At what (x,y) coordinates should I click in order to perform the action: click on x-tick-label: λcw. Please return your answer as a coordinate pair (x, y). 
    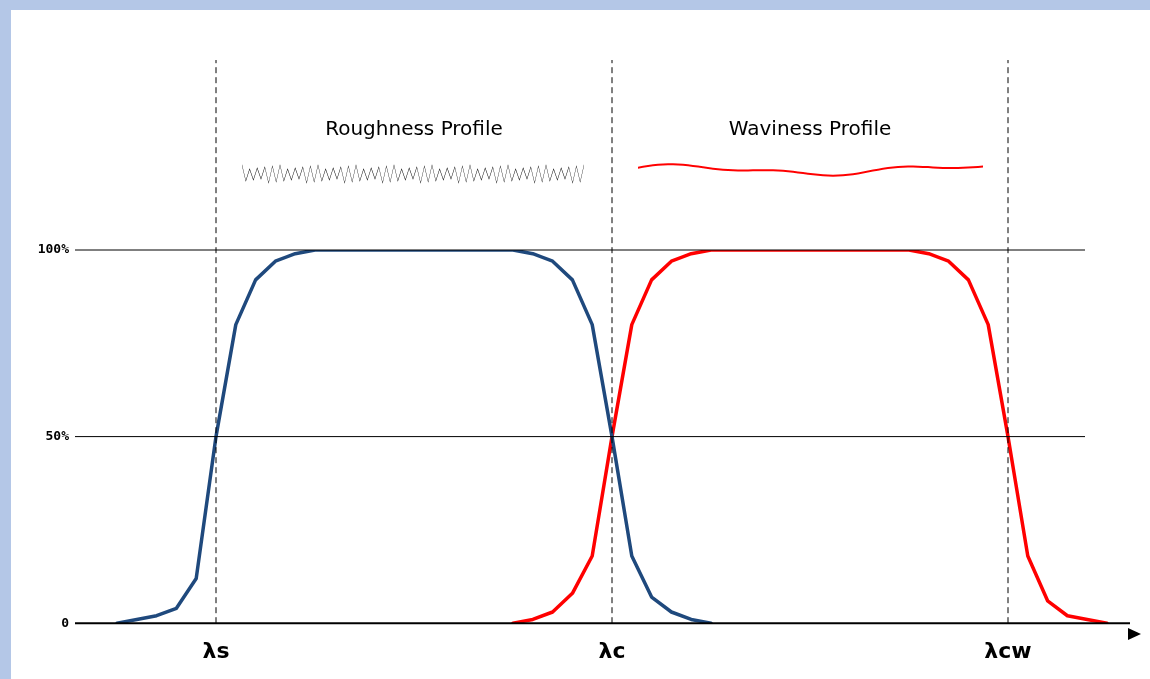
    Looking at the image, I should click on (1008, 651).